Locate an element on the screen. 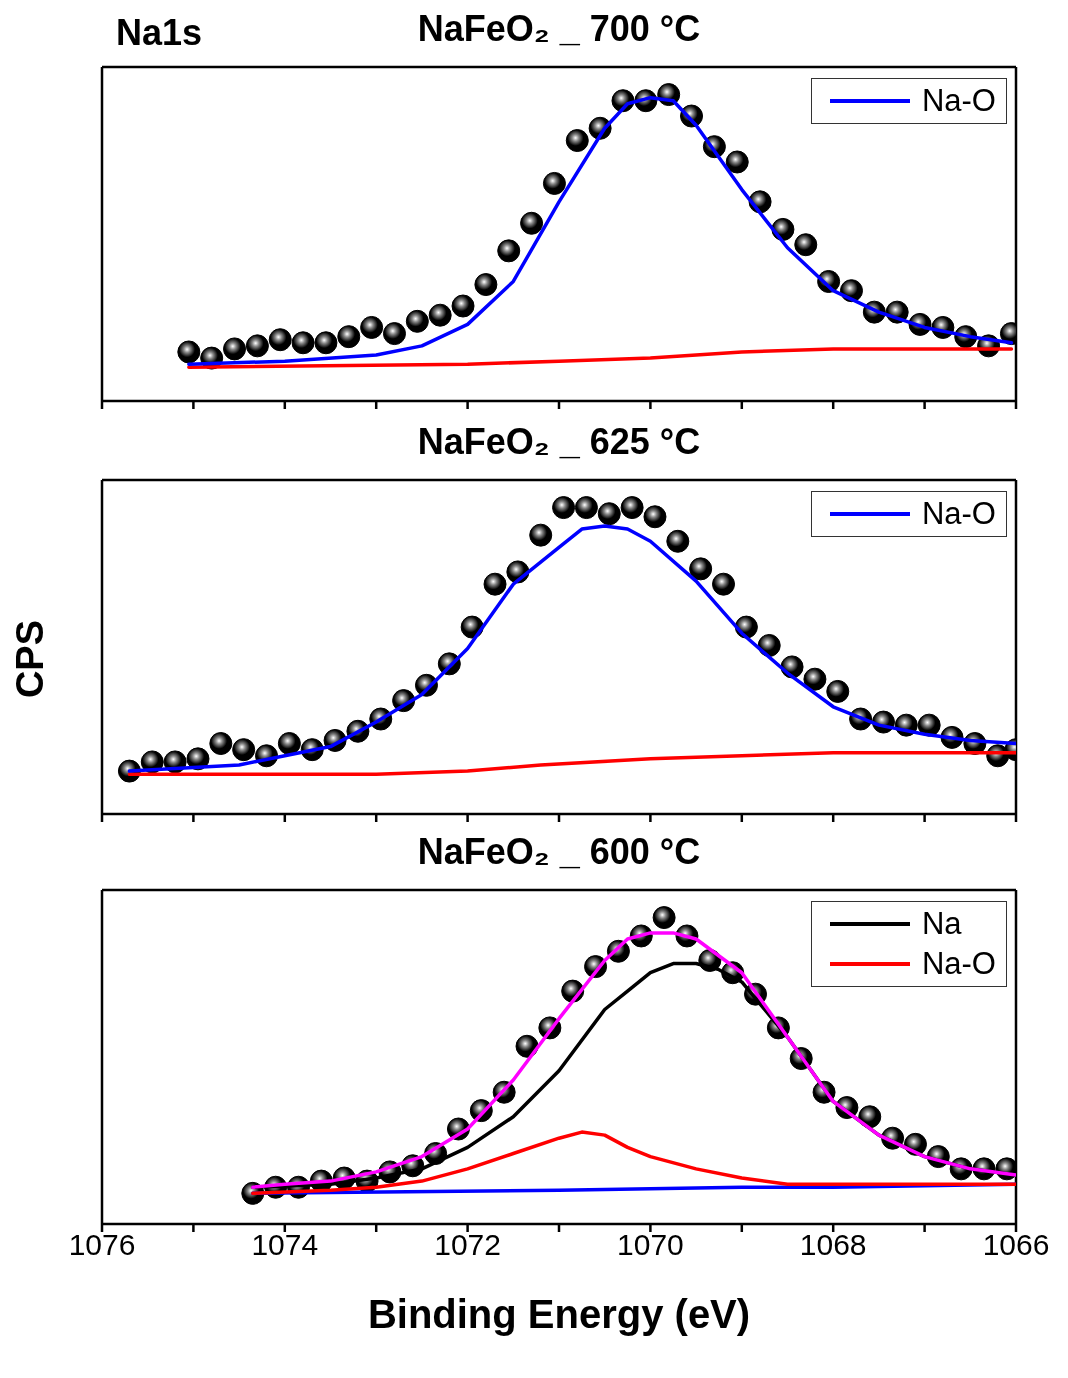 The height and width of the screenshot is (1378, 1068). chart-title: NaFeO₂ _ 625 °C is located at coordinates (559, 442).